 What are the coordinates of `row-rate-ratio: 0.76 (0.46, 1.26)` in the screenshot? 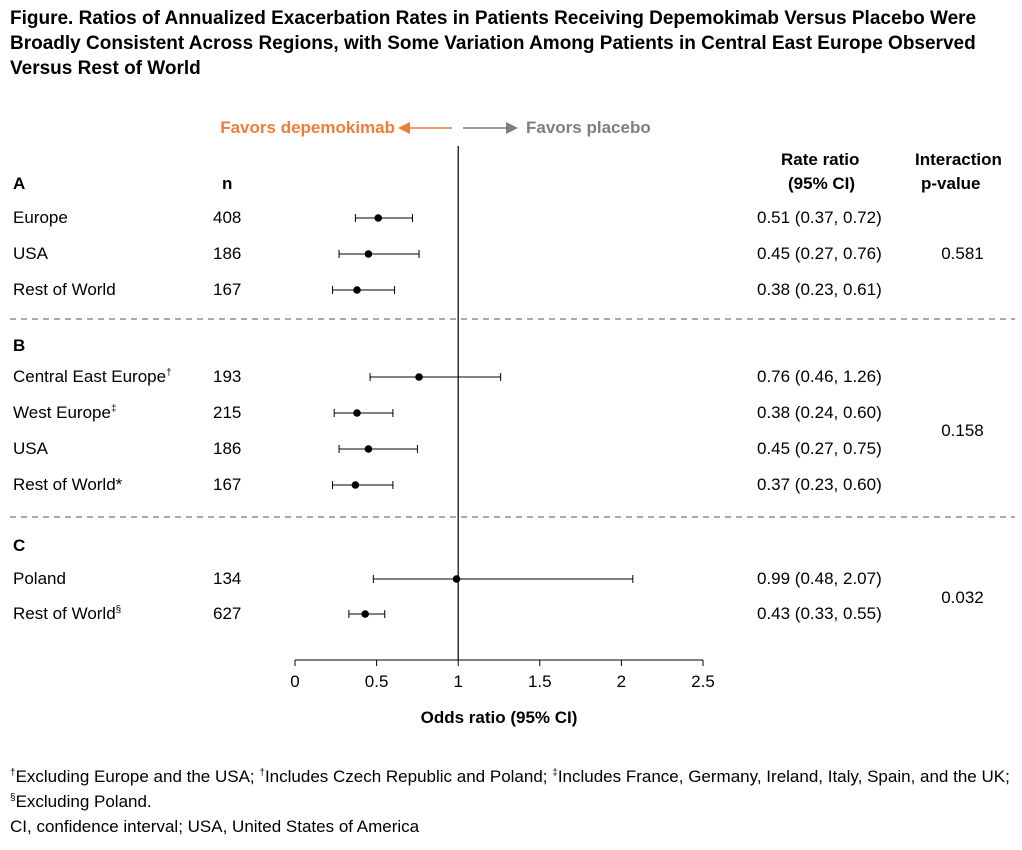 It's located at (819, 376).